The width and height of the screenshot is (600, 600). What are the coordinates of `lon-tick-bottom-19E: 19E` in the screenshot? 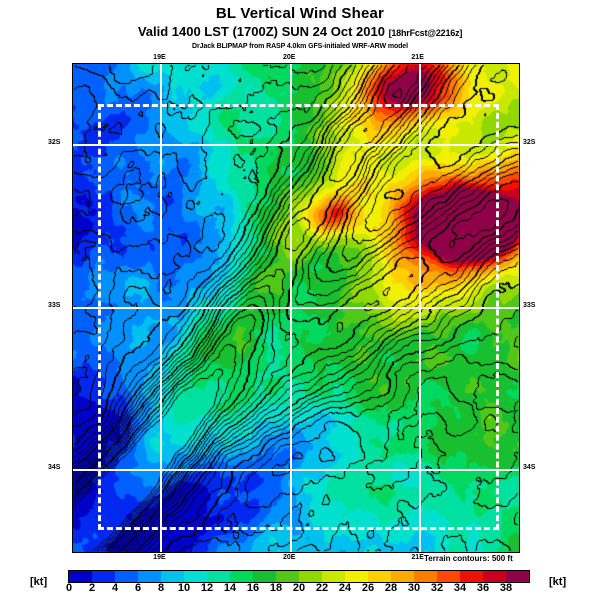 It's located at (159, 557).